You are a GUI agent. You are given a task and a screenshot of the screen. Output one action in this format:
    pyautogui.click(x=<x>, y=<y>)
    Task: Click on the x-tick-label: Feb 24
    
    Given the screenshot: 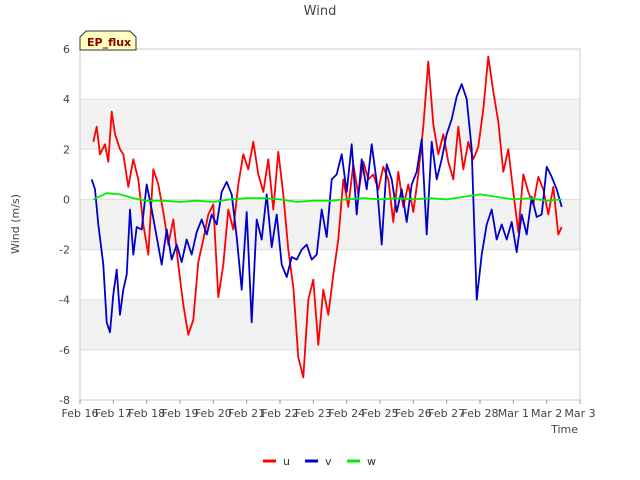 What is the action you would take?
    pyautogui.click(x=346, y=413)
    